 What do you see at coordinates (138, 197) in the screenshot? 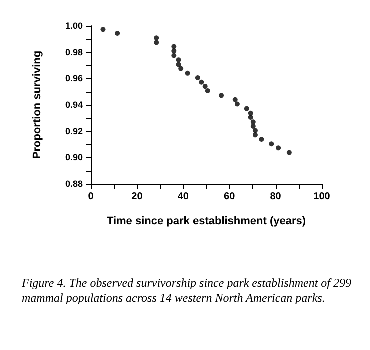
I see `x-tick-label: 20` at bounding box center [138, 197].